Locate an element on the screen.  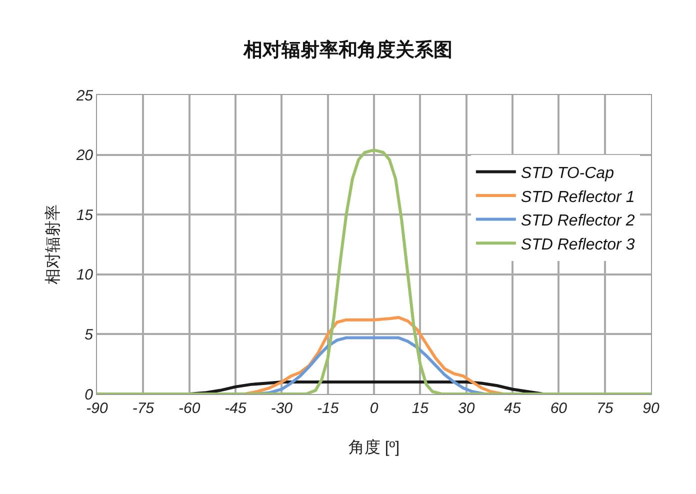
x-tick-label: -30 is located at coordinates (282, 408).